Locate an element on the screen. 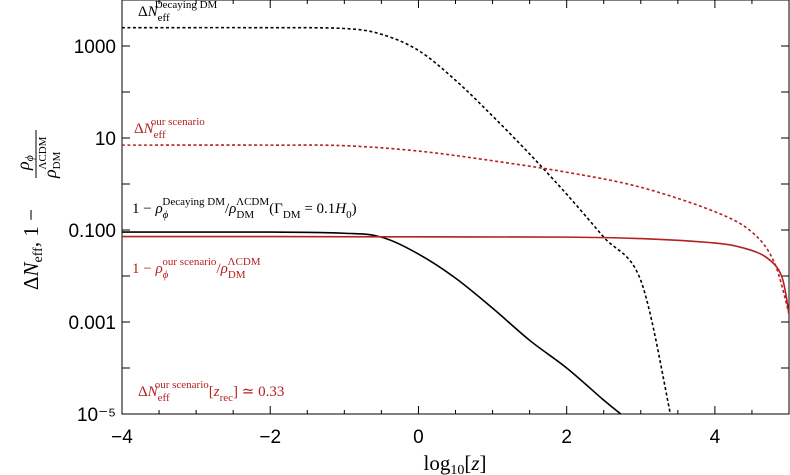  annotation-rho-ours: 1 − ρϕour scenario/ρDMΛCDM is located at coordinates (196, 268).